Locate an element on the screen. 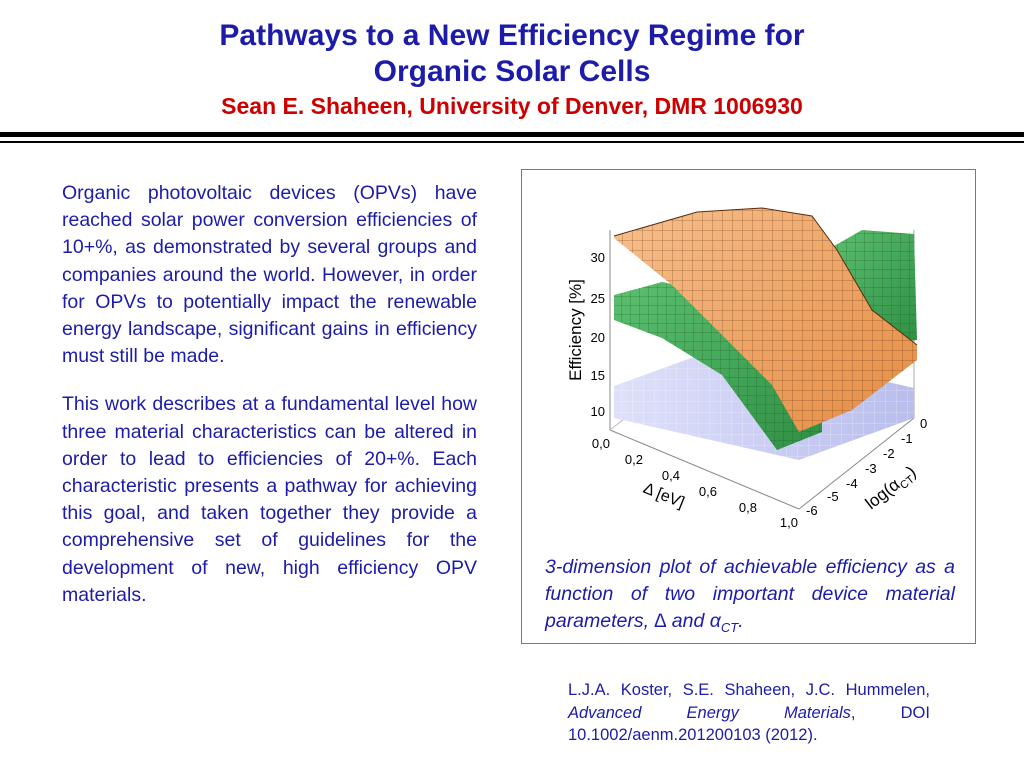 The width and height of the screenshot is (1024, 768). z-axis-ticks: 30 25 20 15 10 is located at coordinates (598, 334).